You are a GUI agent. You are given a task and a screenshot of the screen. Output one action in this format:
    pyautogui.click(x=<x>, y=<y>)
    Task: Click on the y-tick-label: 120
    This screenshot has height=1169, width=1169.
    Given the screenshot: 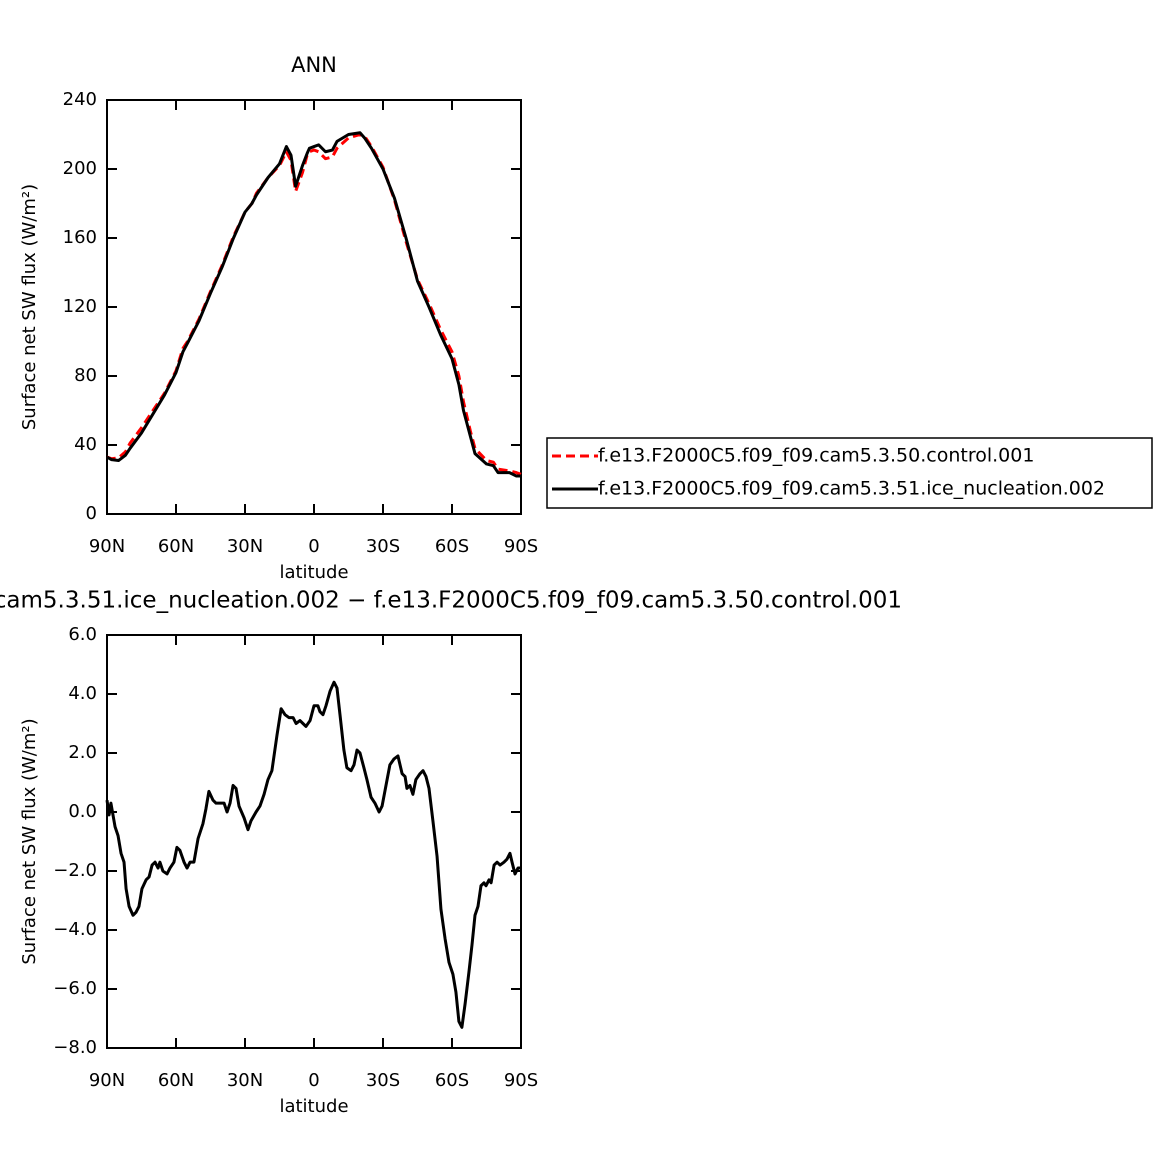 What is the action you would take?
    pyautogui.click(x=80, y=306)
    